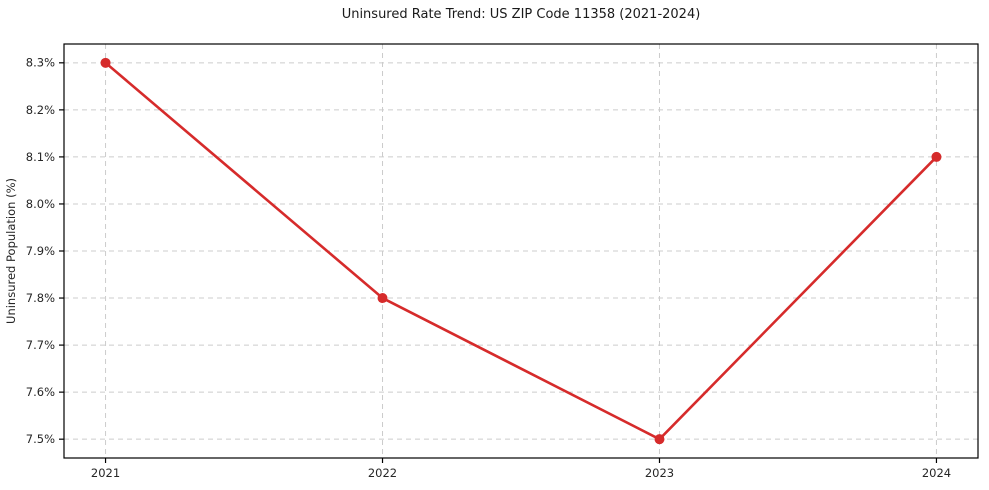  What do you see at coordinates (40, 392) in the screenshot?
I see `y-tick-label: 7.6%` at bounding box center [40, 392].